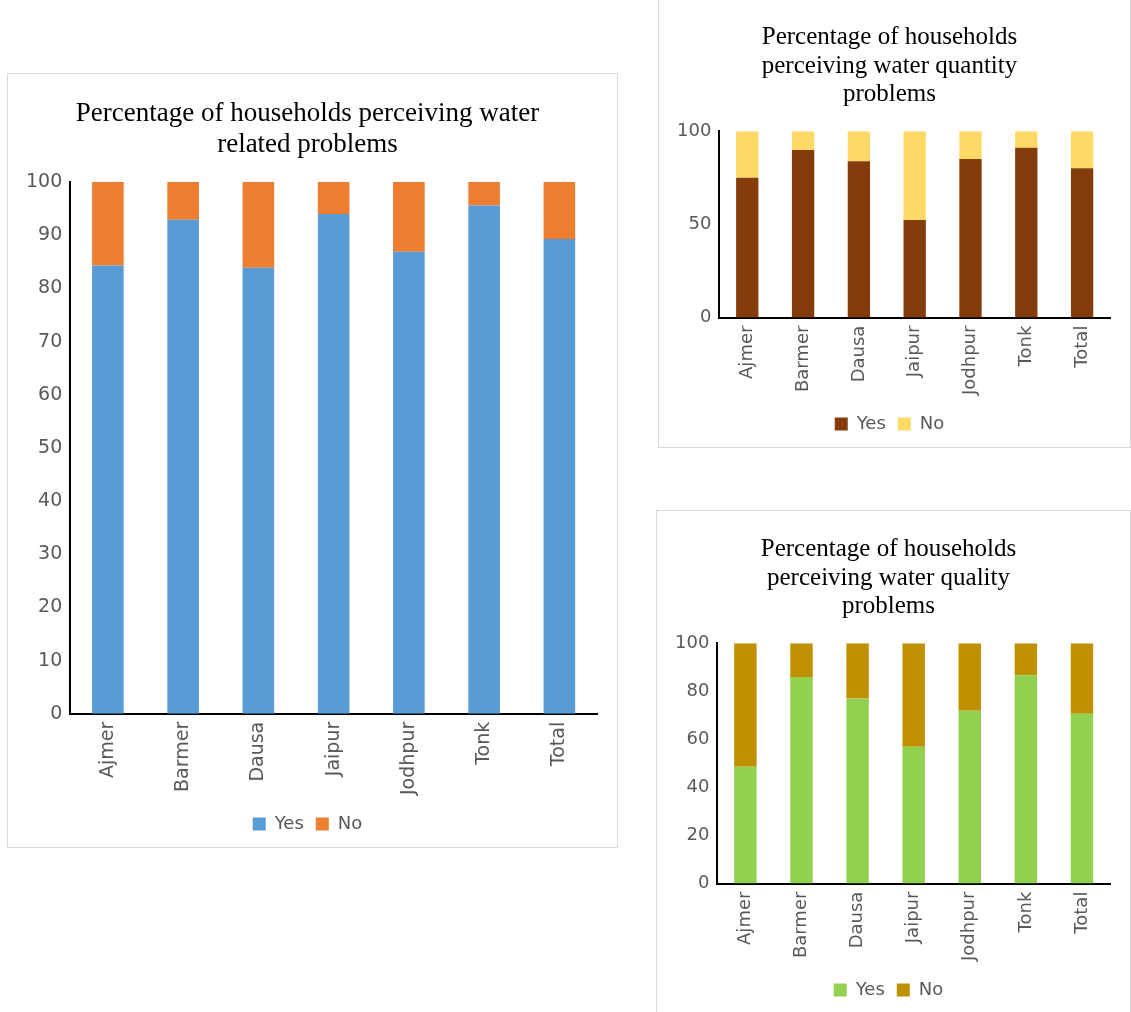  I want to click on chart-title: Percentage of households perceiving water quality problems, so click(888, 576).